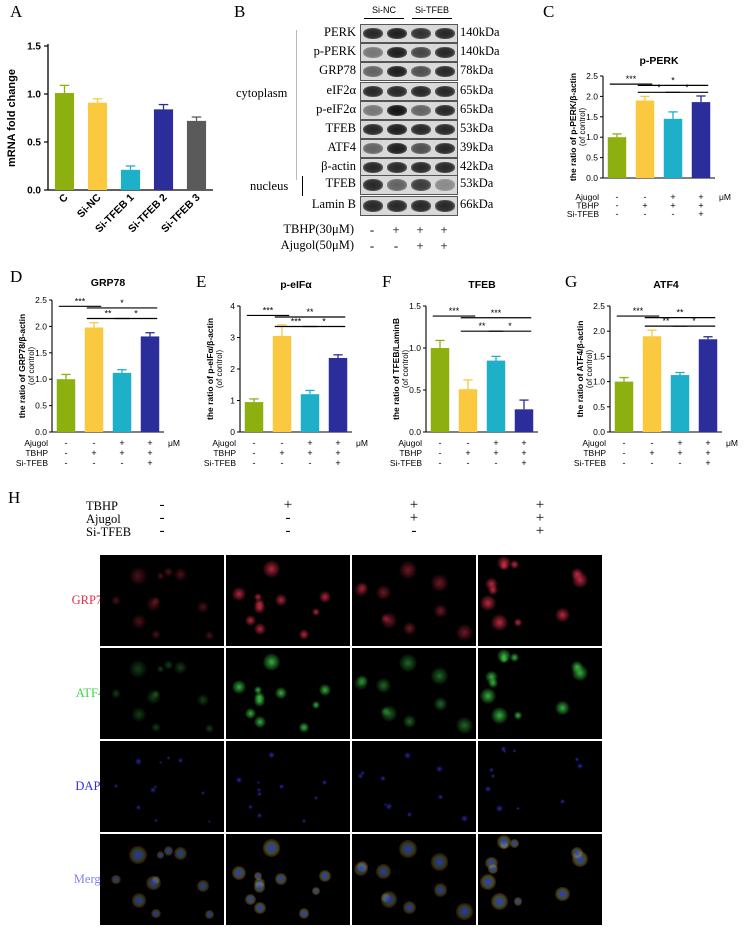 This screenshot has width=747, height=944. I want to click on blot-row-label: PERK, so click(340, 32).